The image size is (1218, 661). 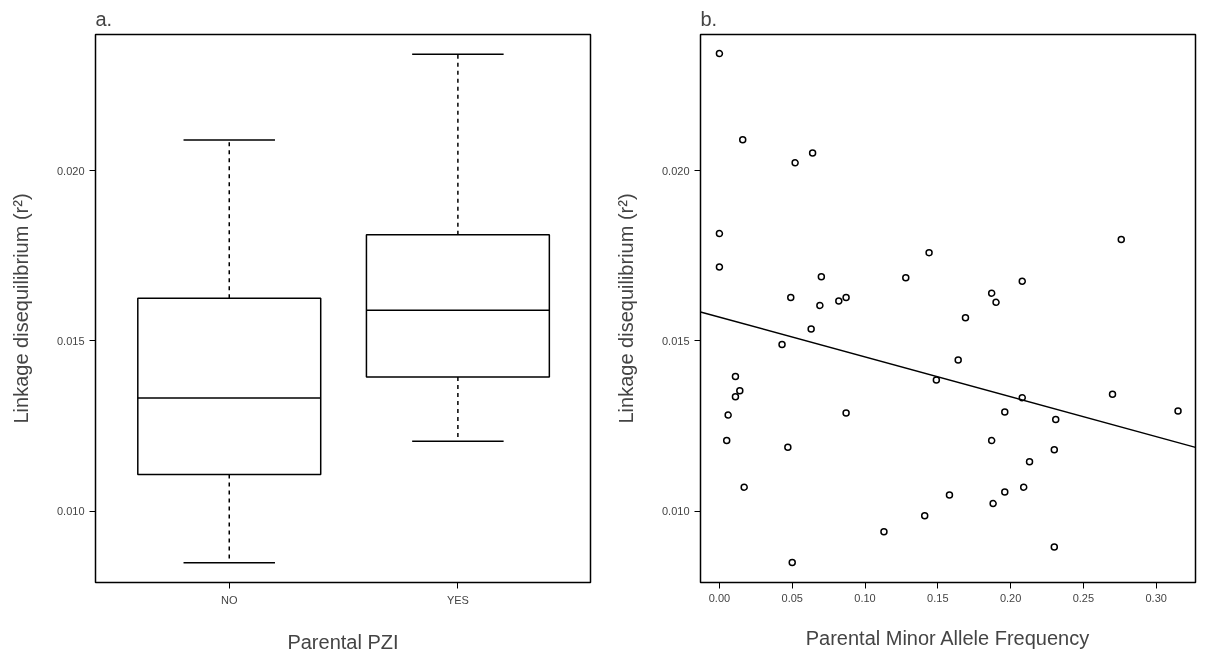 I want to click on x-tick-label: YES, so click(x=457, y=599).